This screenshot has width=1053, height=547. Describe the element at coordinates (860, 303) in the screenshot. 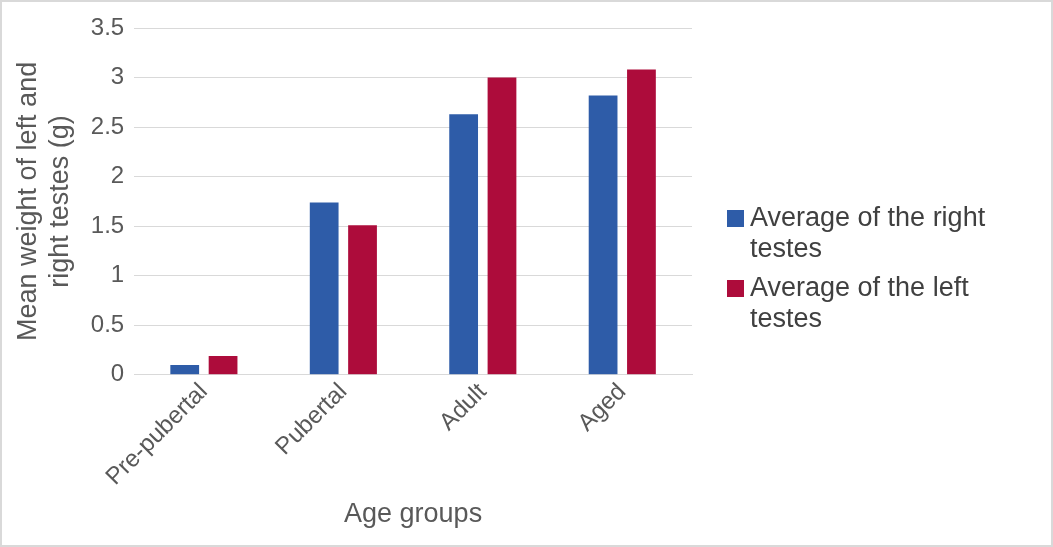

I see `legend-label: Average of the left testes` at that location.